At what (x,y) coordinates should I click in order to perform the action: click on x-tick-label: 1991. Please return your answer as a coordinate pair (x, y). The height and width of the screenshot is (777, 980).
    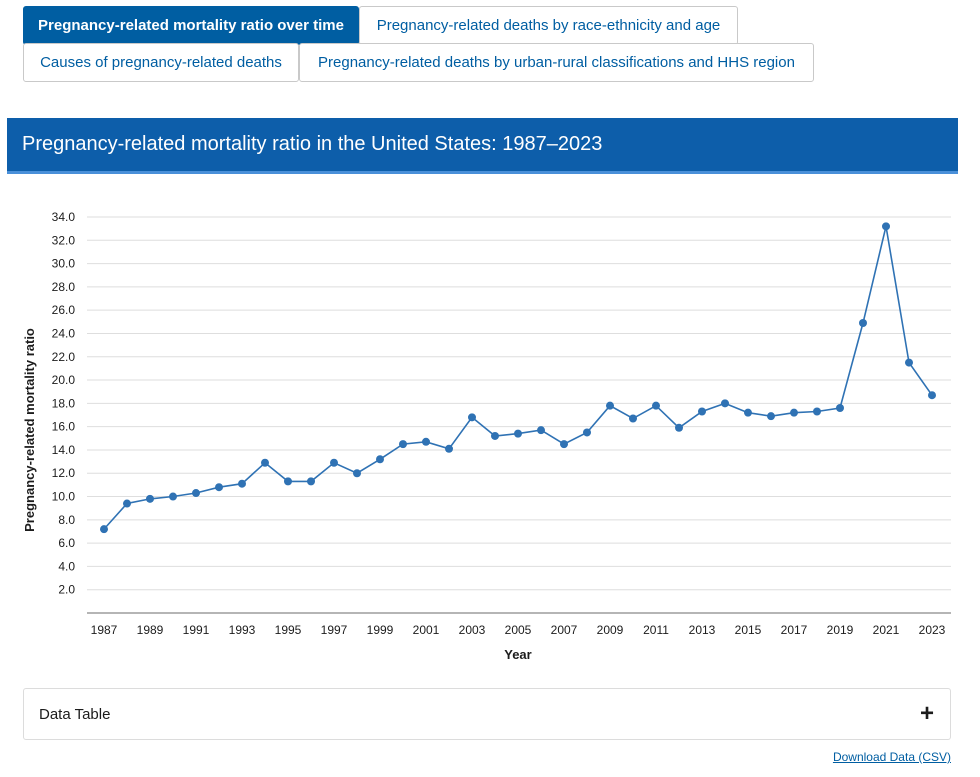
    Looking at the image, I should click on (196, 630).